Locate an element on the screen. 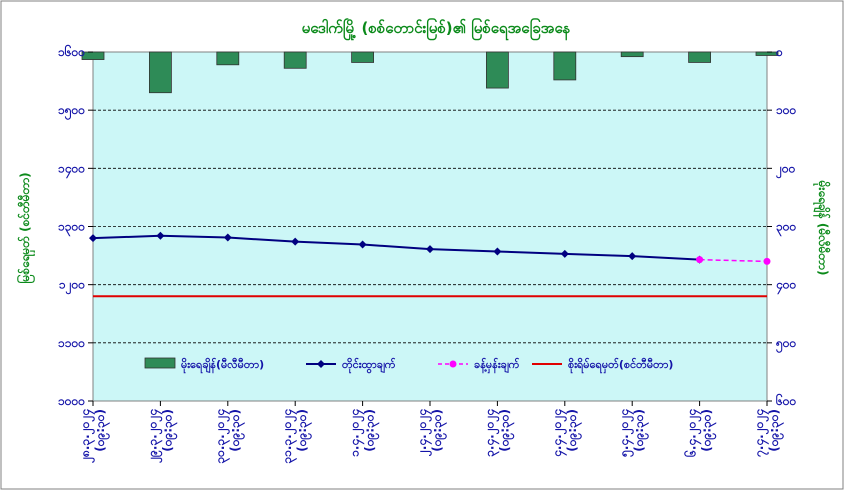 This screenshot has height=492, width=846. x-tick-label: ၅.၄.၂၀၂၄ is located at coordinates (626, 433).